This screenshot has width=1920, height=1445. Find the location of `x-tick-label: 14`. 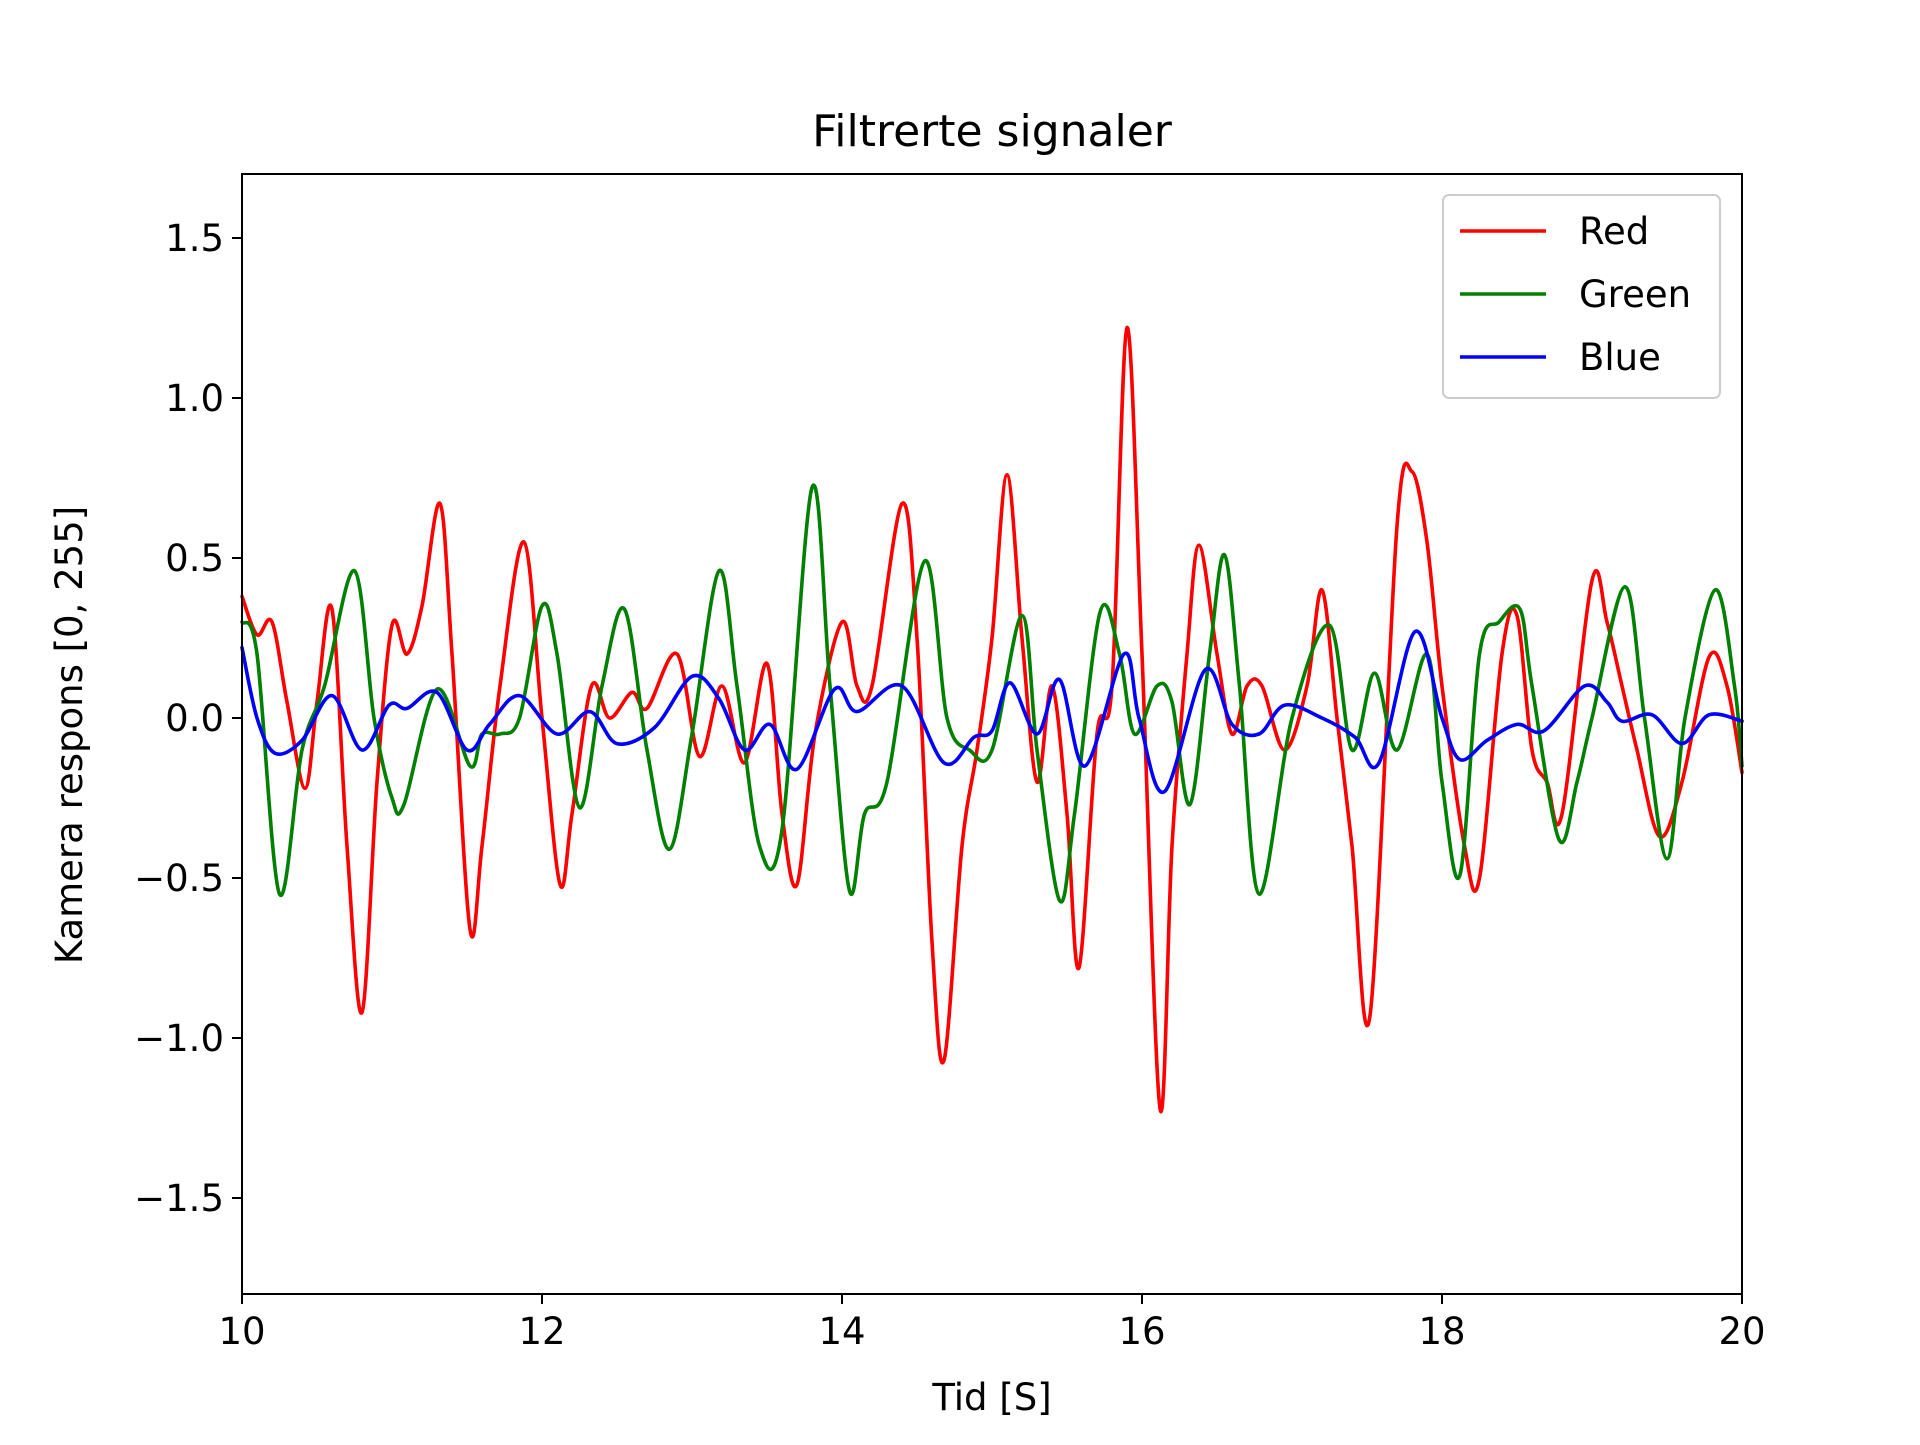

x-tick-label: 14 is located at coordinates (841, 1331).